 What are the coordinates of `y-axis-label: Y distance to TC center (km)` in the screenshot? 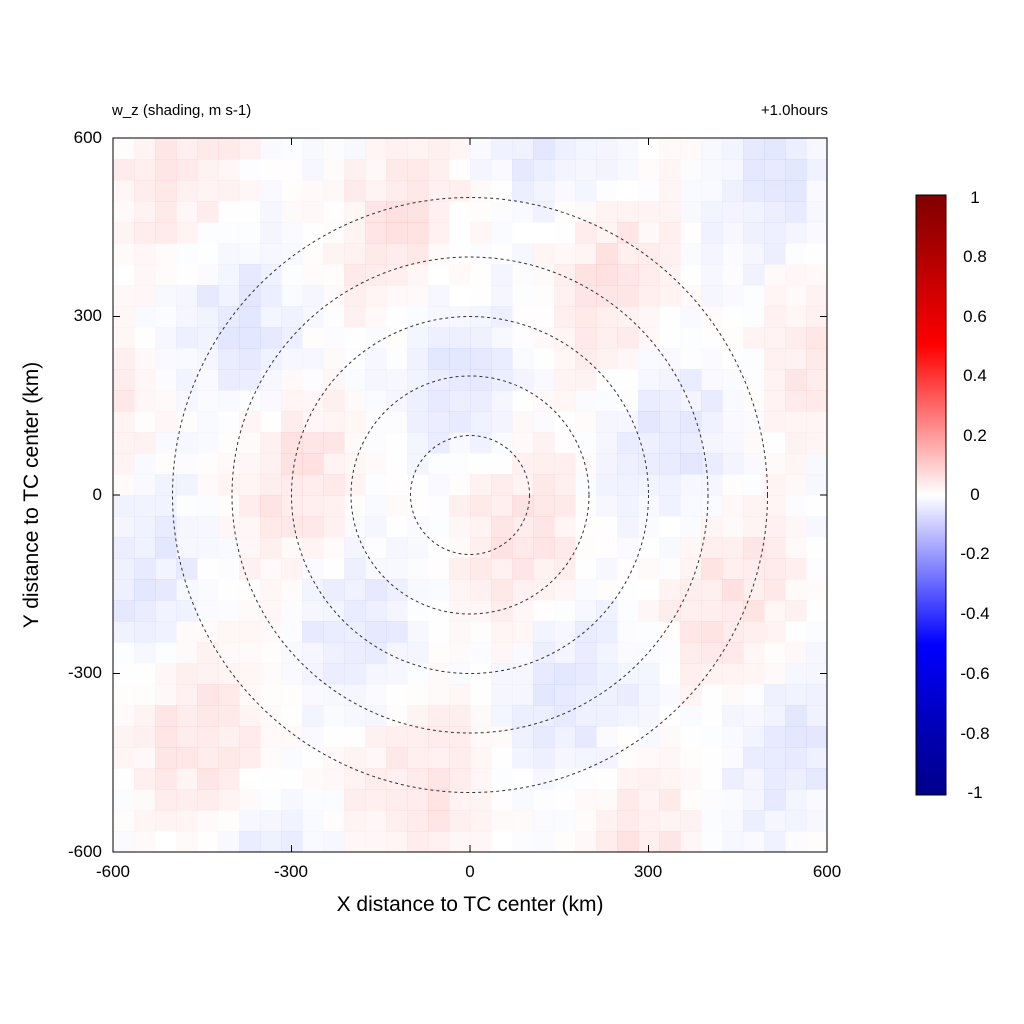 It's located at (31, 495).